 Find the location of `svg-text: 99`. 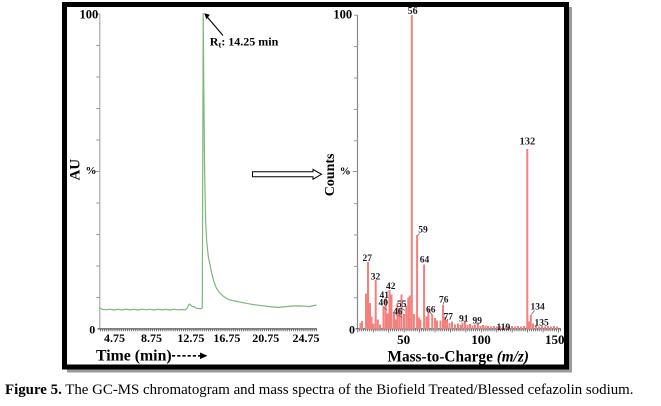

svg-text: 99 is located at coordinates (478, 322).